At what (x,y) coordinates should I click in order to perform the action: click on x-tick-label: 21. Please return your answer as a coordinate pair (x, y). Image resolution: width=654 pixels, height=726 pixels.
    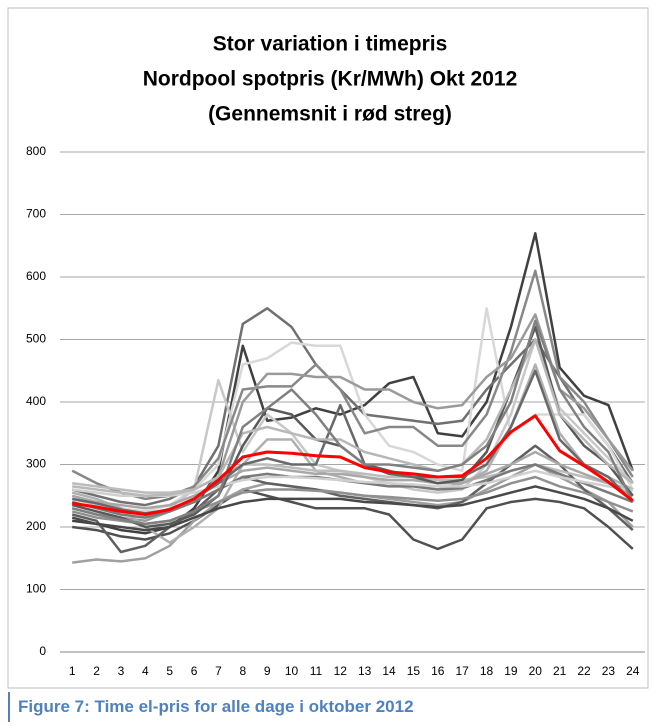
    Looking at the image, I should click on (560, 671).